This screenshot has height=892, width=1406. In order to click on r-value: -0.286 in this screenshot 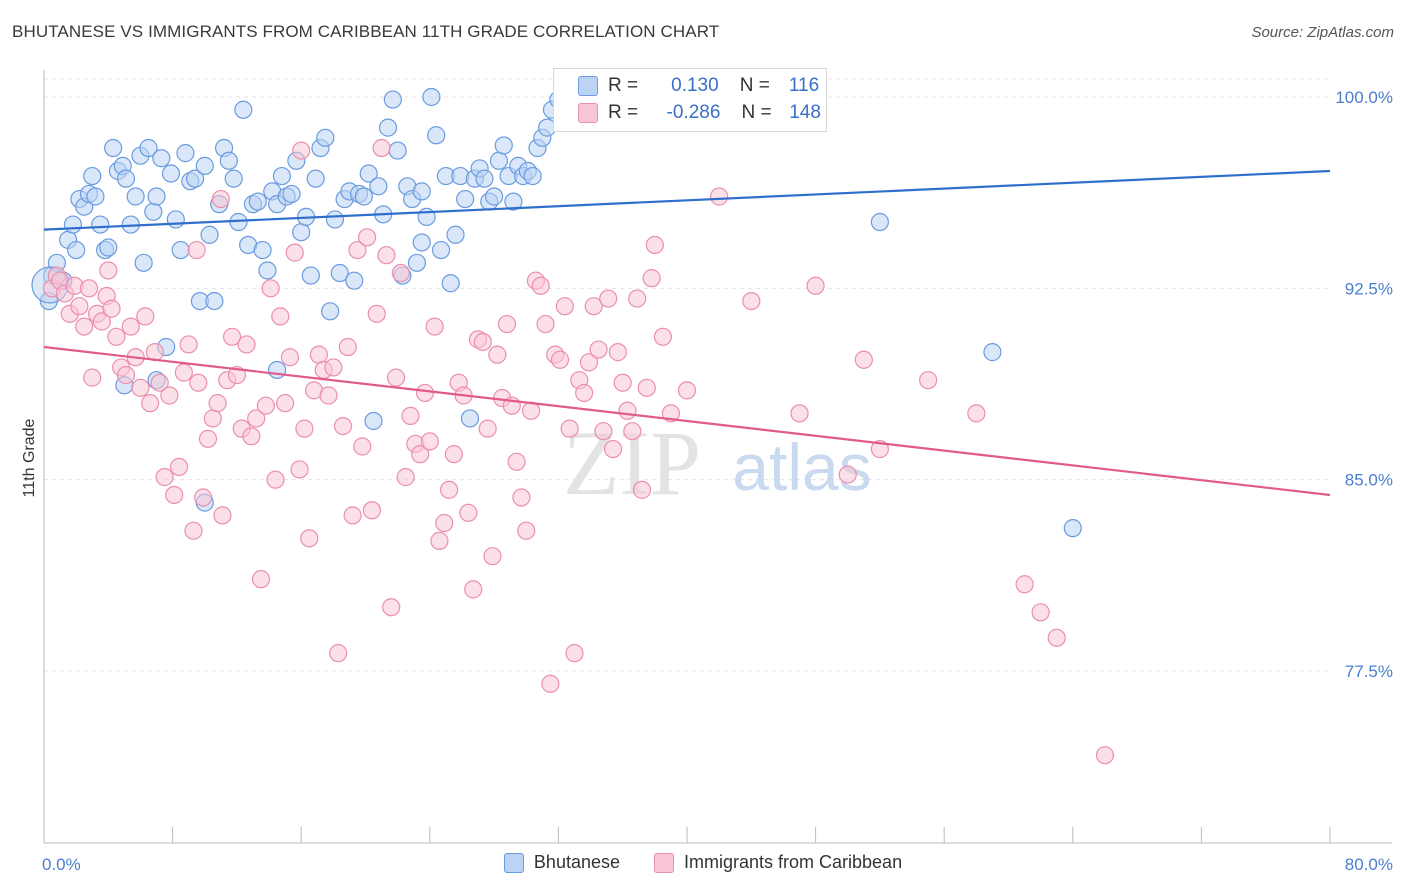, I will do `click(693, 112)`.